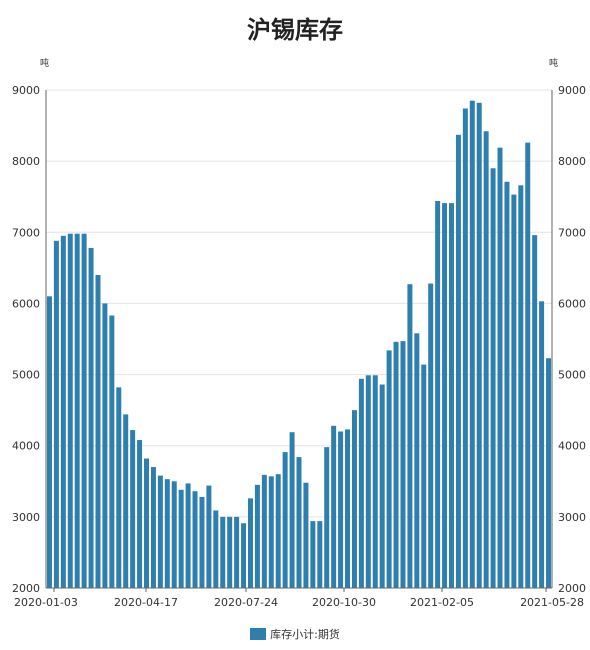  What do you see at coordinates (26, 588) in the screenshot?
I see `y-tick-label-left: 2000` at bounding box center [26, 588].